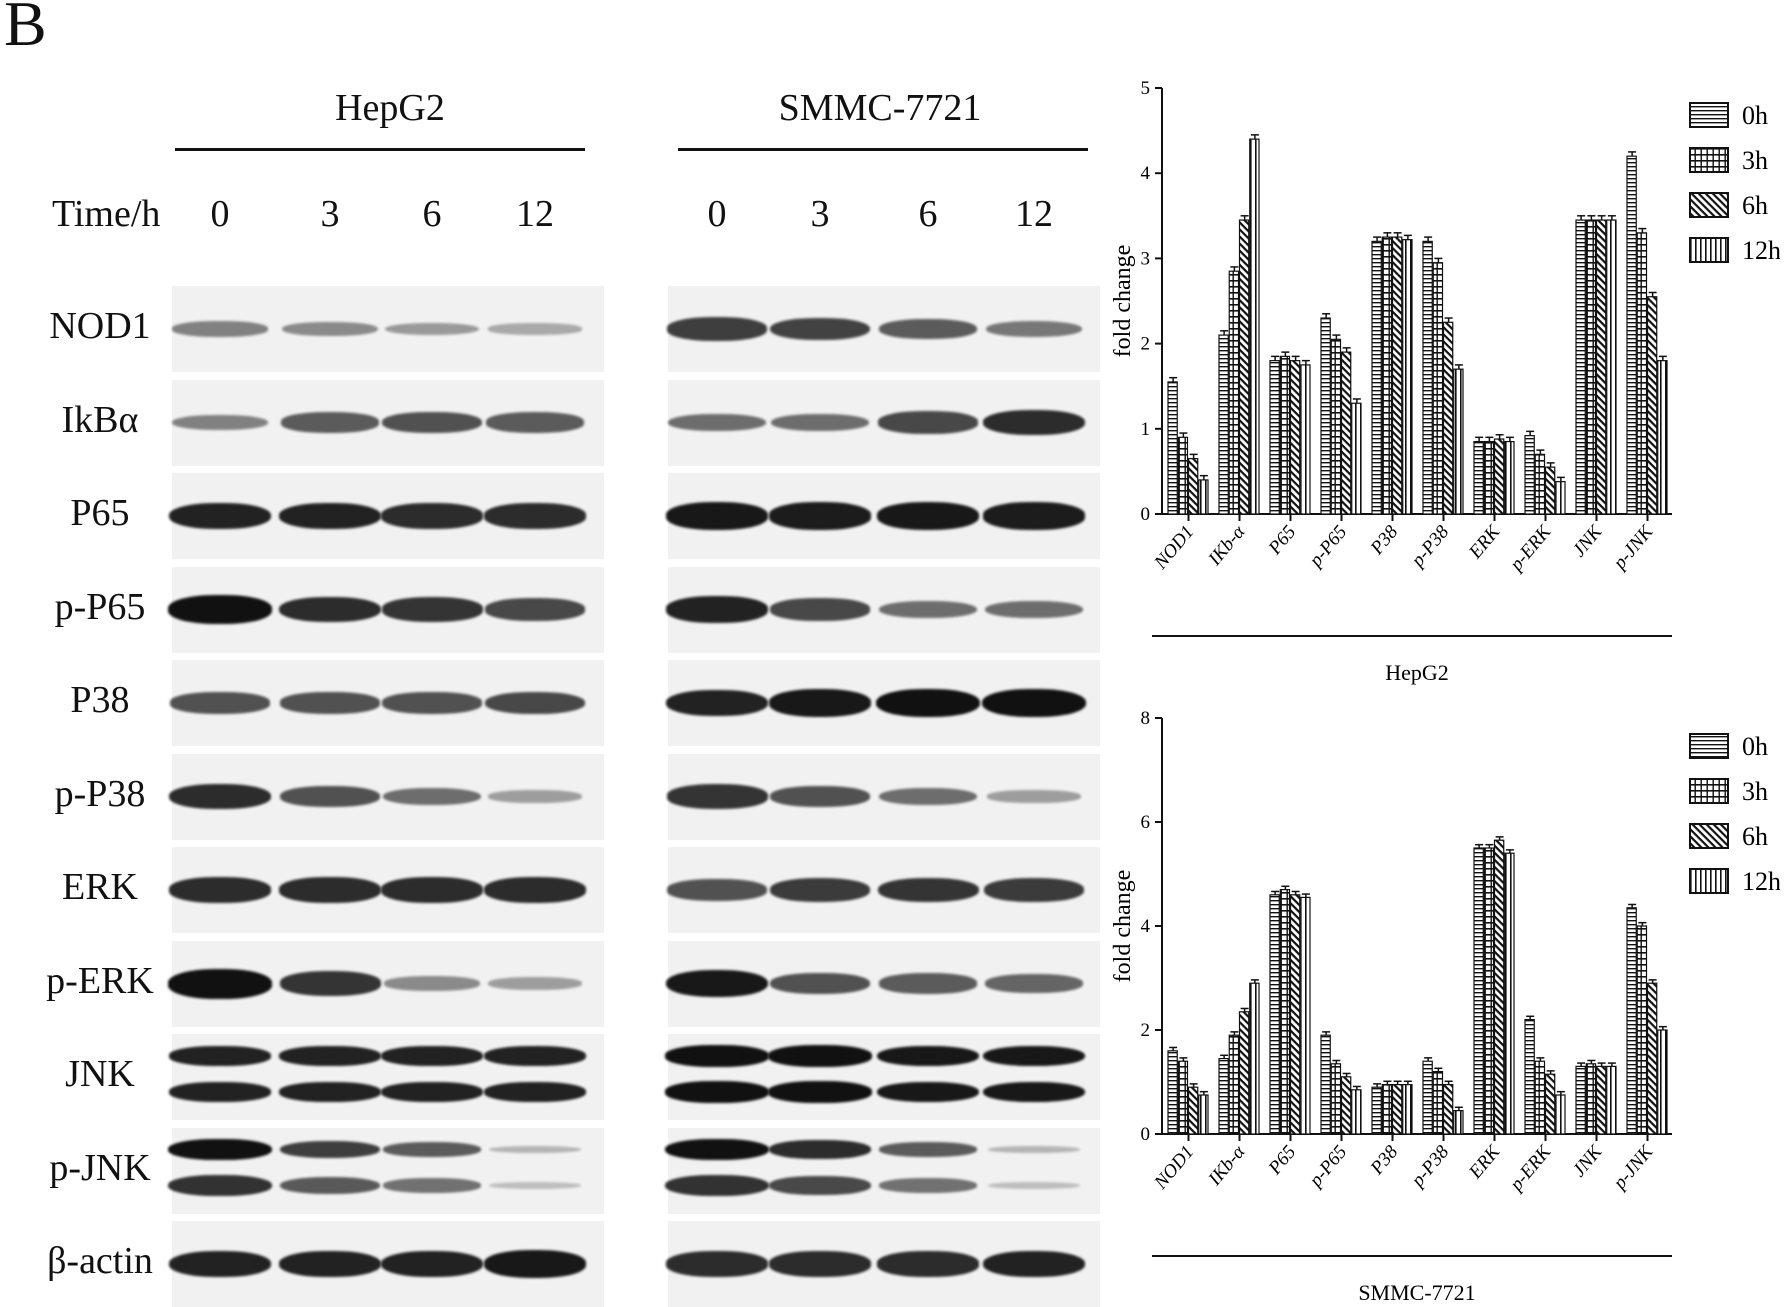  I want to click on x-category-label: P65, so click(1282, 1161).